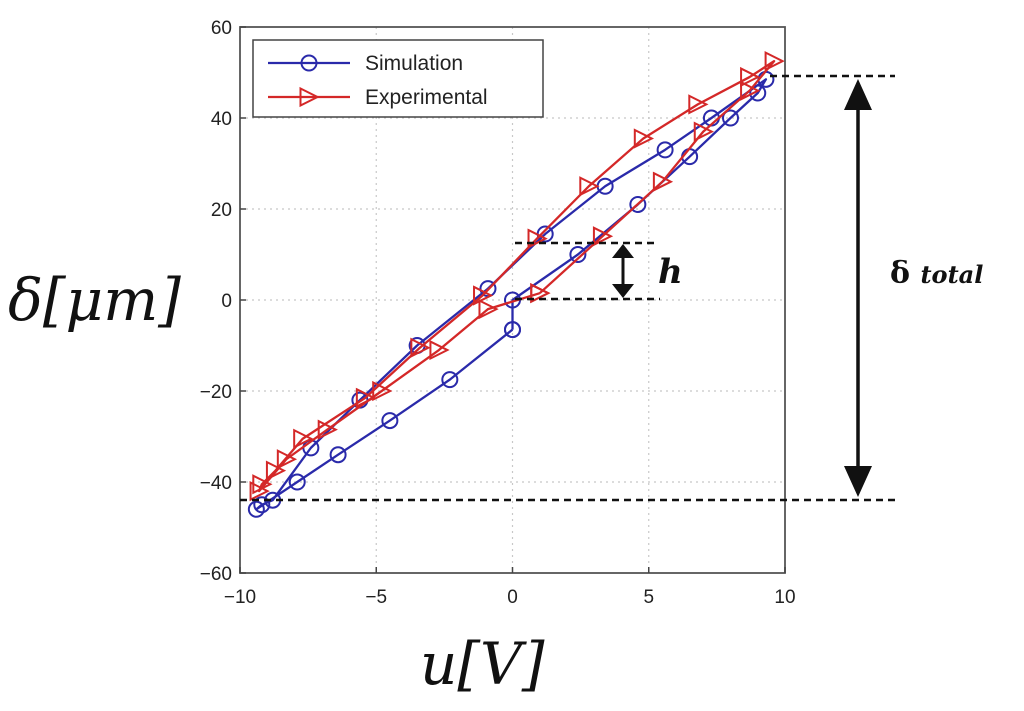  I want to click on y-tick-label: −20, so click(216, 392).